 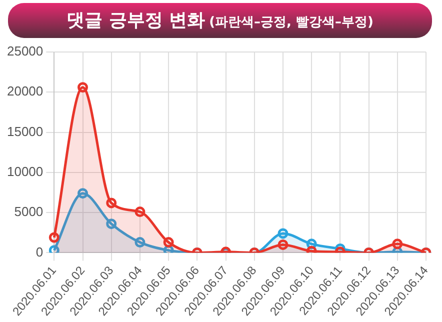 I want to click on y-tick-label: 10000, so click(x=25, y=172).